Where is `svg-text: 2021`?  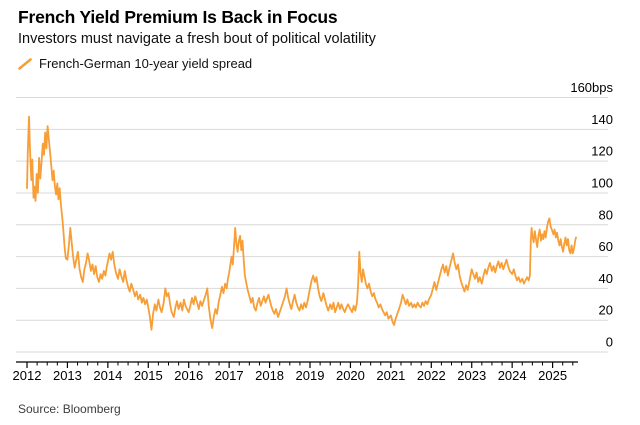
svg-text: 2021 is located at coordinates (390, 375).